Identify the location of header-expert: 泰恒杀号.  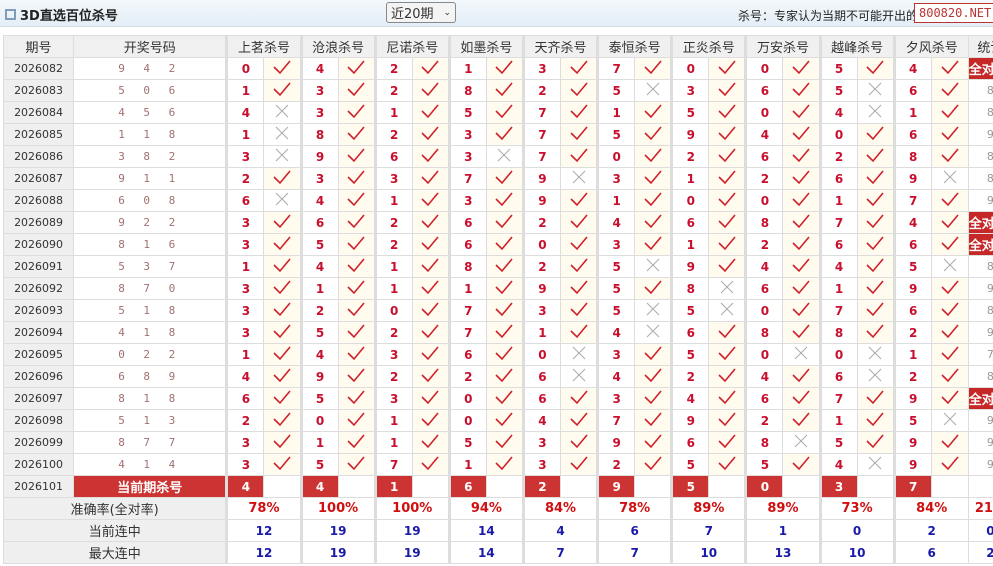
(634, 46).